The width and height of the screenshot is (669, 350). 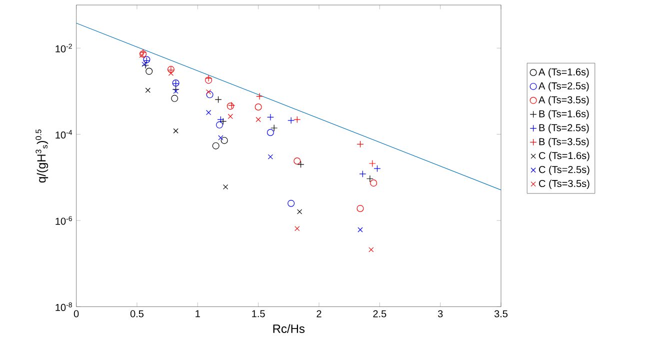 What do you see at coordinates (319, 314) in the screenshot?
I see `x-tick-label: 2` at bounding box center [319, 314].